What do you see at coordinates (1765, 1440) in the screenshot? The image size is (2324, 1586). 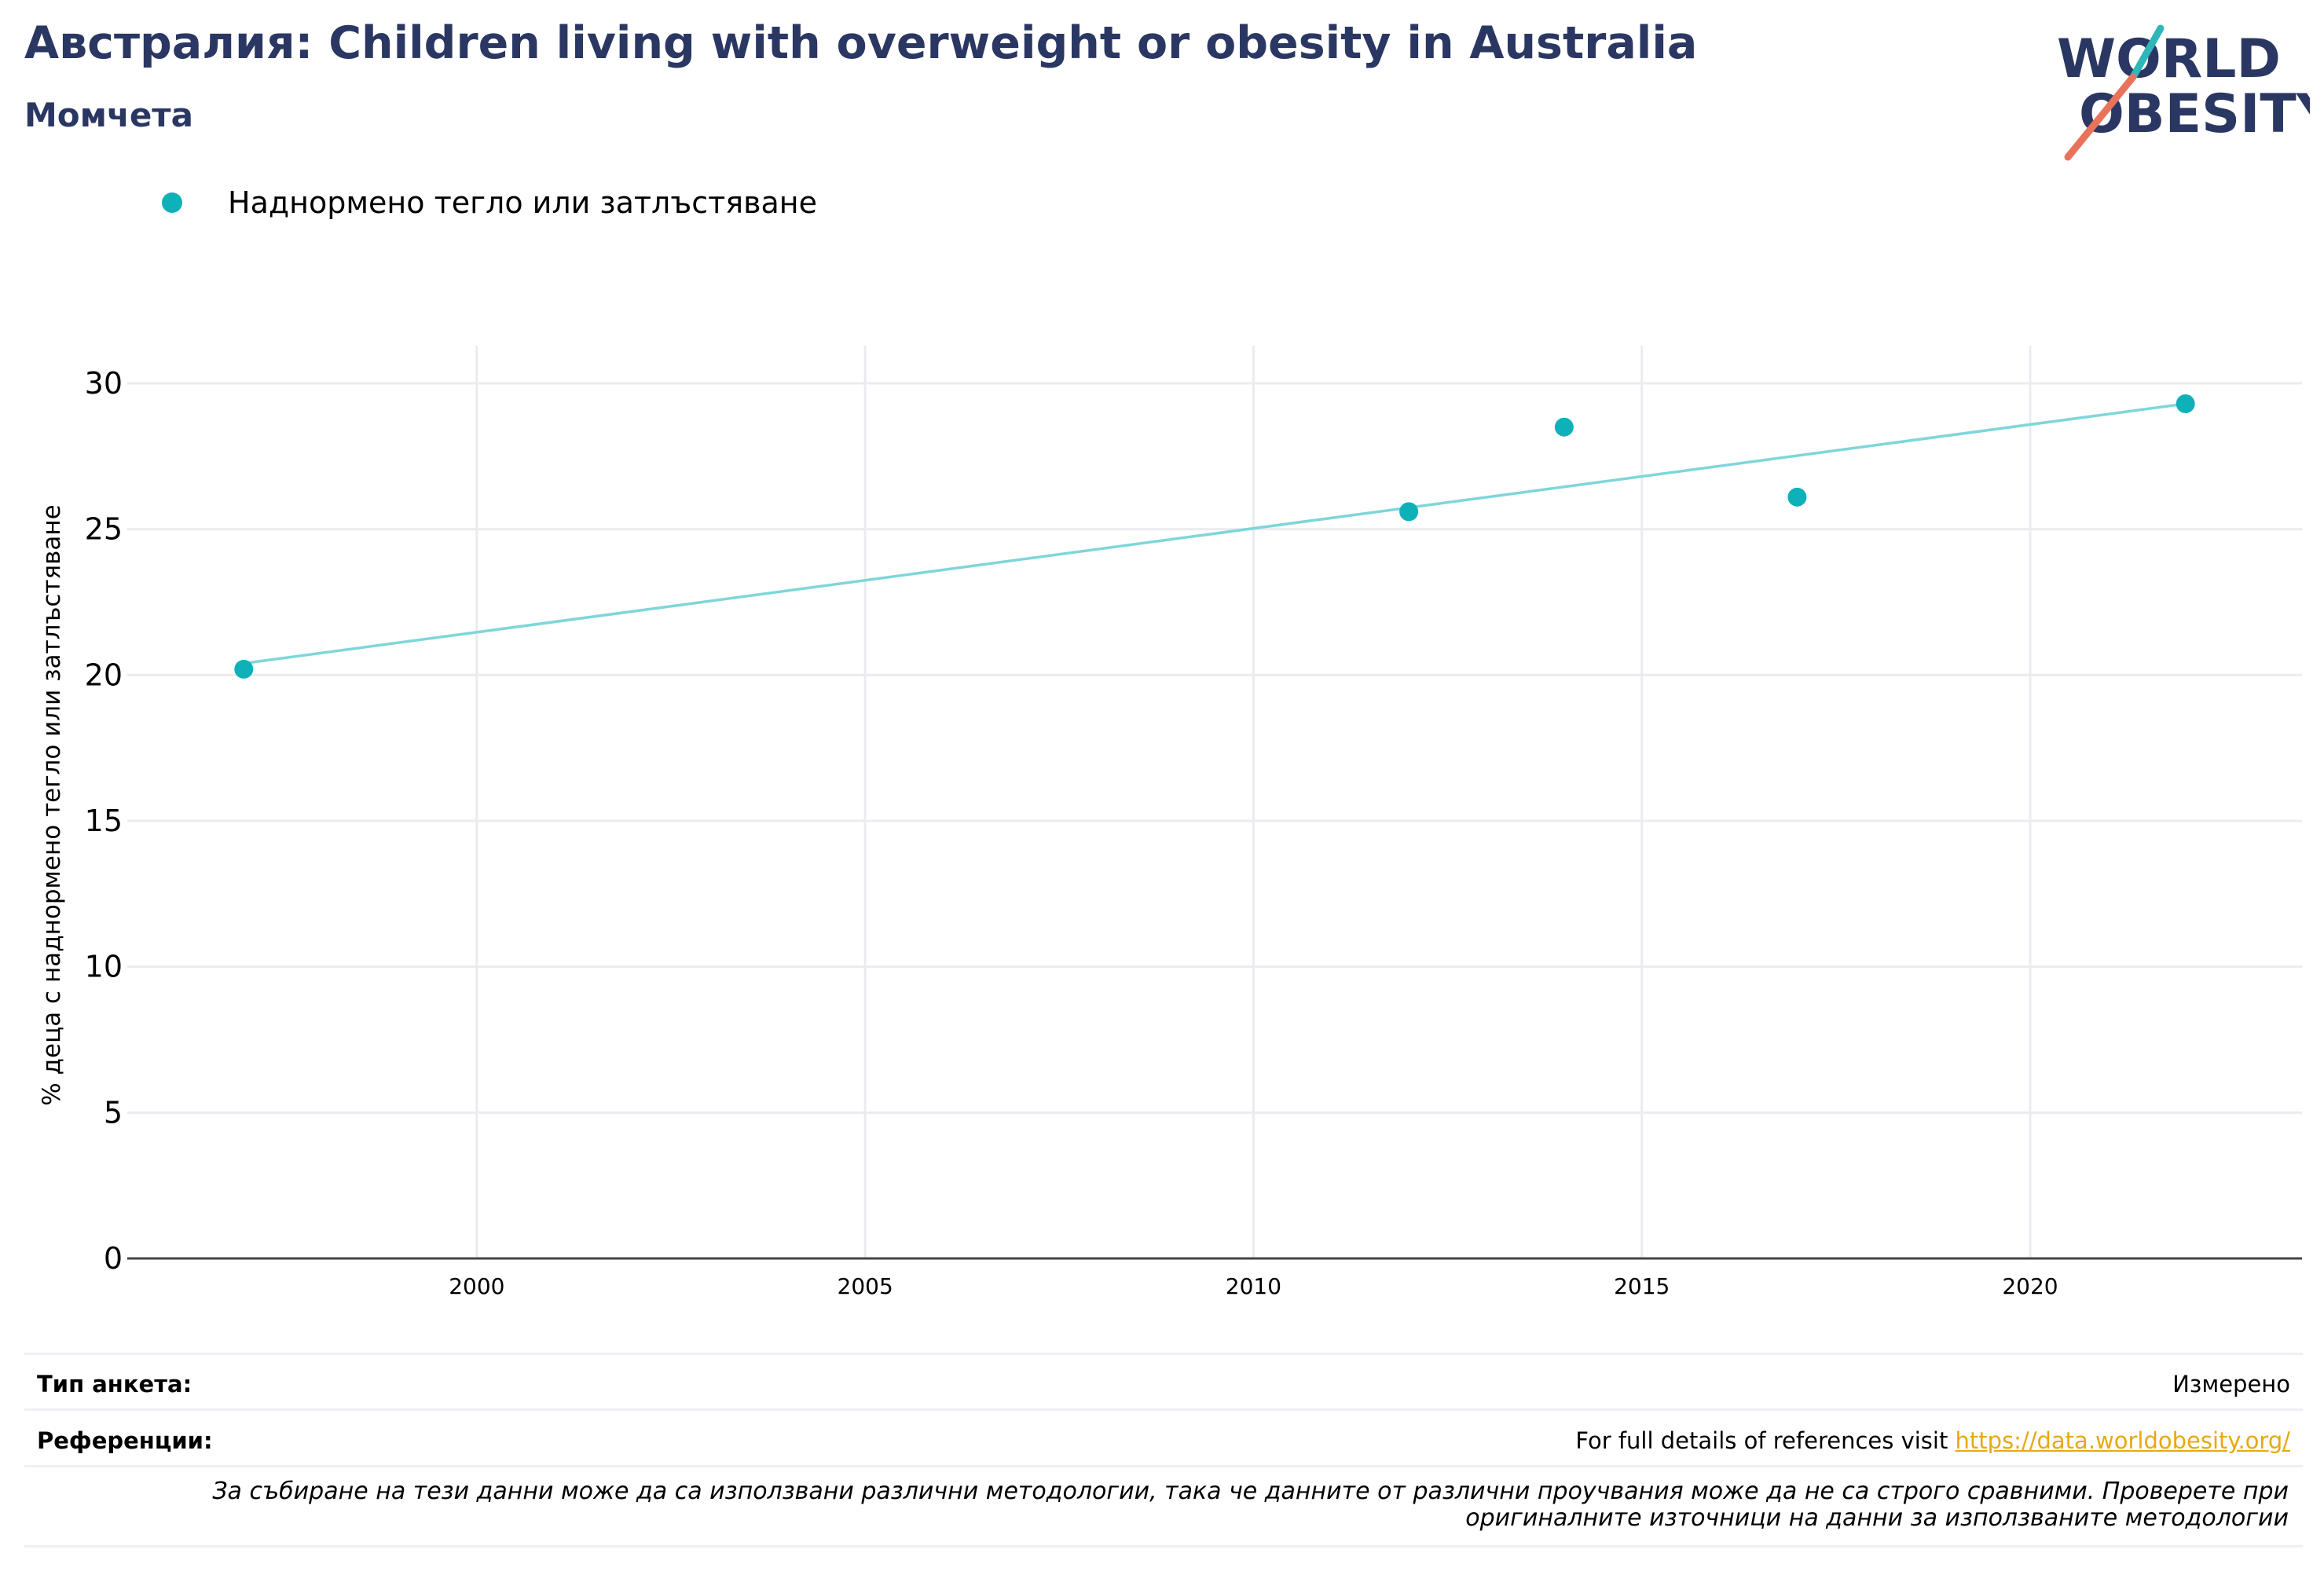 I see `references-text: For full details of references visit` at bounding box center [1765, 1440].